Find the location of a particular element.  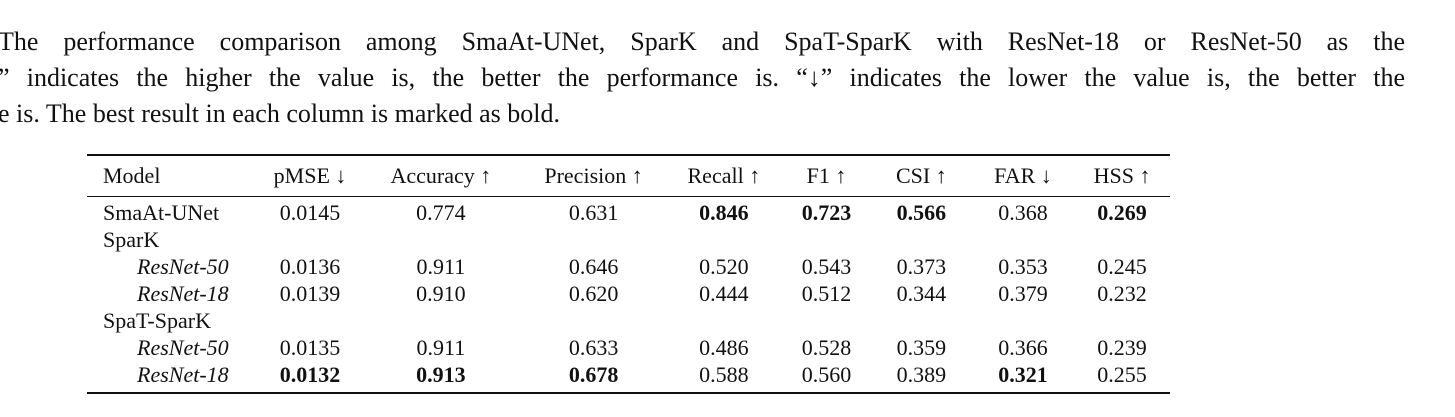

table-group-row: SpaT-SparK is located at coordinates (628, 320).